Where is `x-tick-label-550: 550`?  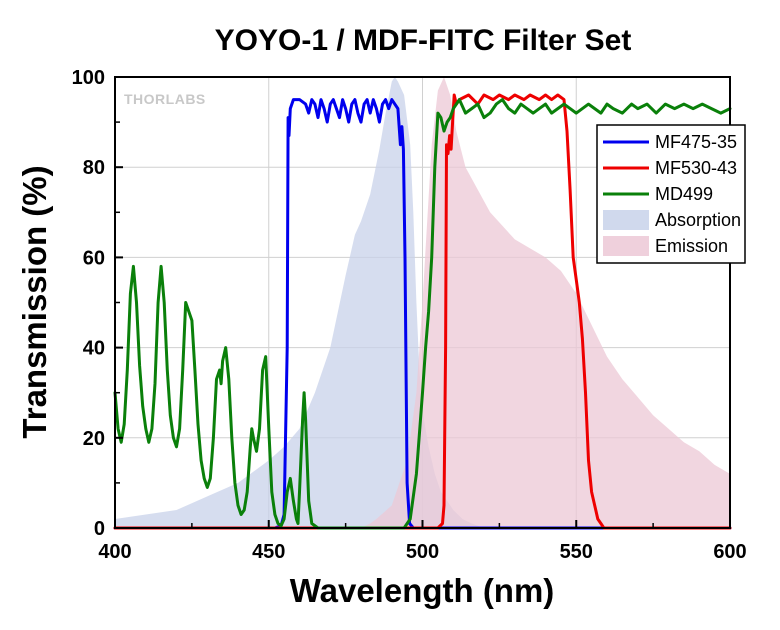 x-tick-label-550: 550 is located at coordinates (576, 552).